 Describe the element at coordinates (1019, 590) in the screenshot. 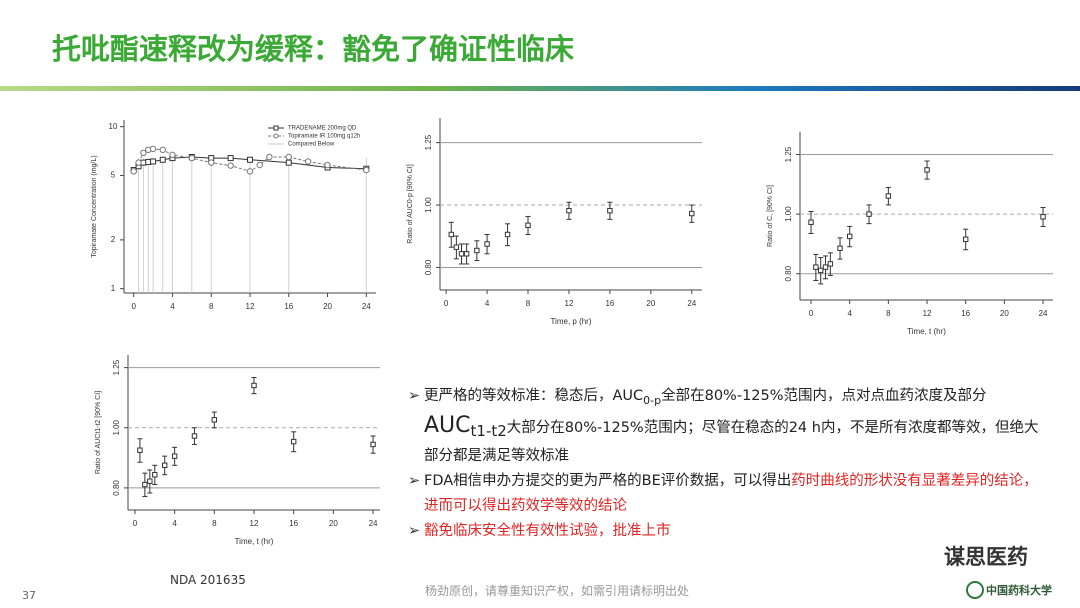

I see `university: 中国药科大学` at that location.